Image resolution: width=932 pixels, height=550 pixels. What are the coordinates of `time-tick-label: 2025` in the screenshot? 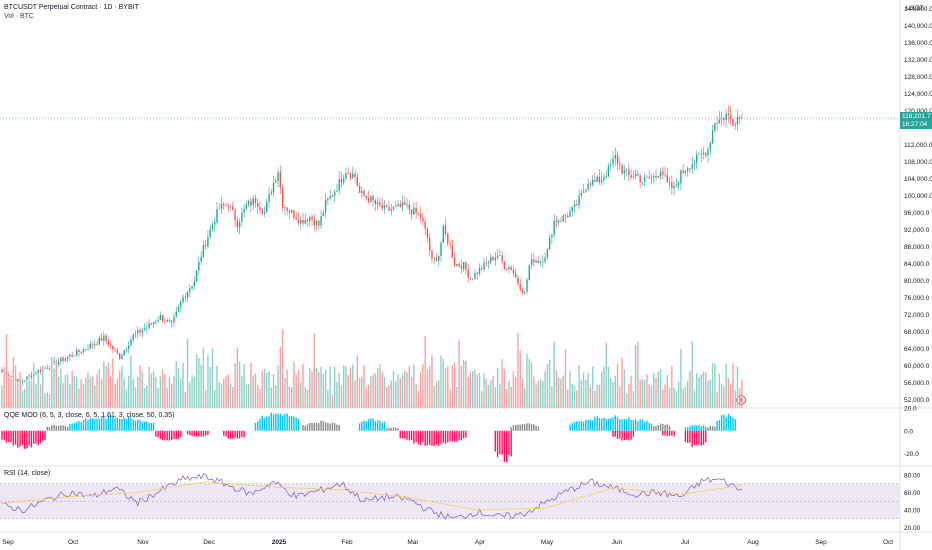 It's located at (279, 542).